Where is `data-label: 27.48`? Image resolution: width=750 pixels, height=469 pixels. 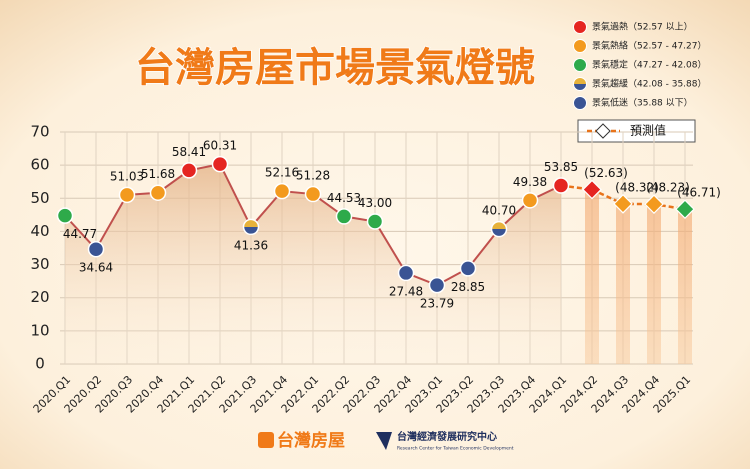
data-label: 27.48 is located at coordinates (406, 291).